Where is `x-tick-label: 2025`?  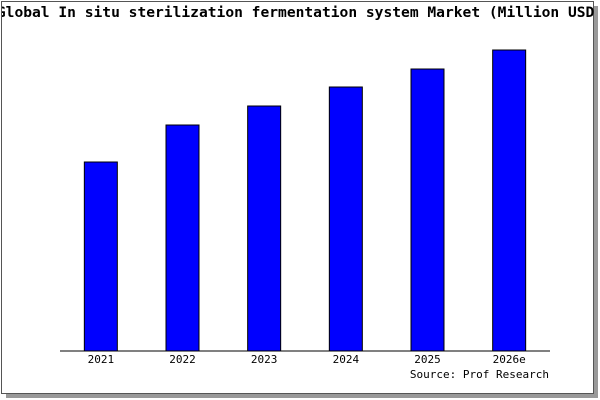
x-tick-label: 2025 is located at coordinates (427, 359).